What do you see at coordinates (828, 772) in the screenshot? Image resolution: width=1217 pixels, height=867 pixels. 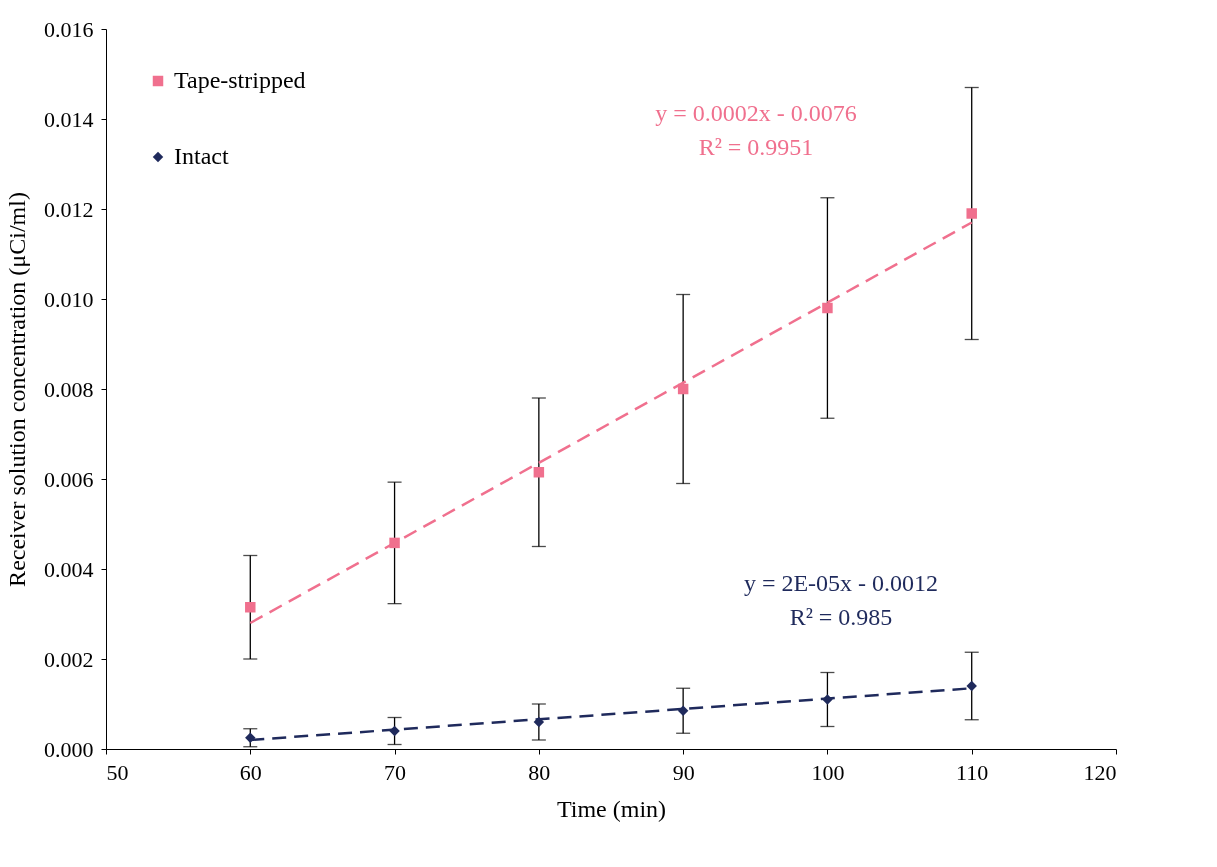 I see `x-tick-label: 100` at bounding box center [828, 772].